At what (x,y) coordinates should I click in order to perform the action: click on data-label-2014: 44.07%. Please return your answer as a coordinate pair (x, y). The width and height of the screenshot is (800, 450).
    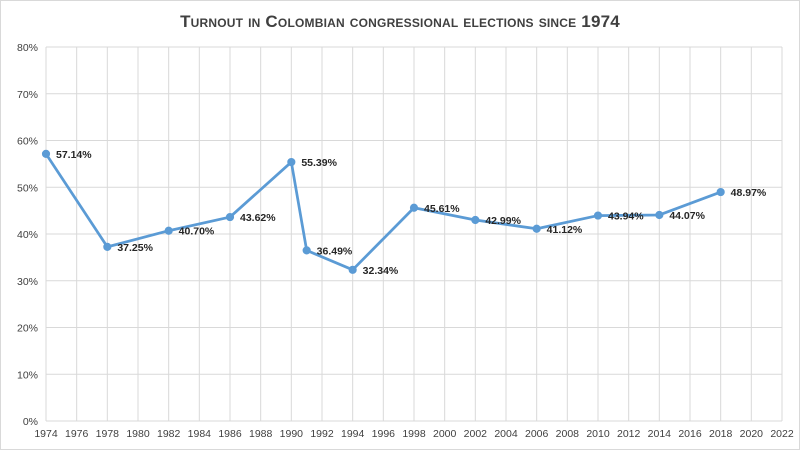
    Looking at the image, I should click on (687, 216).